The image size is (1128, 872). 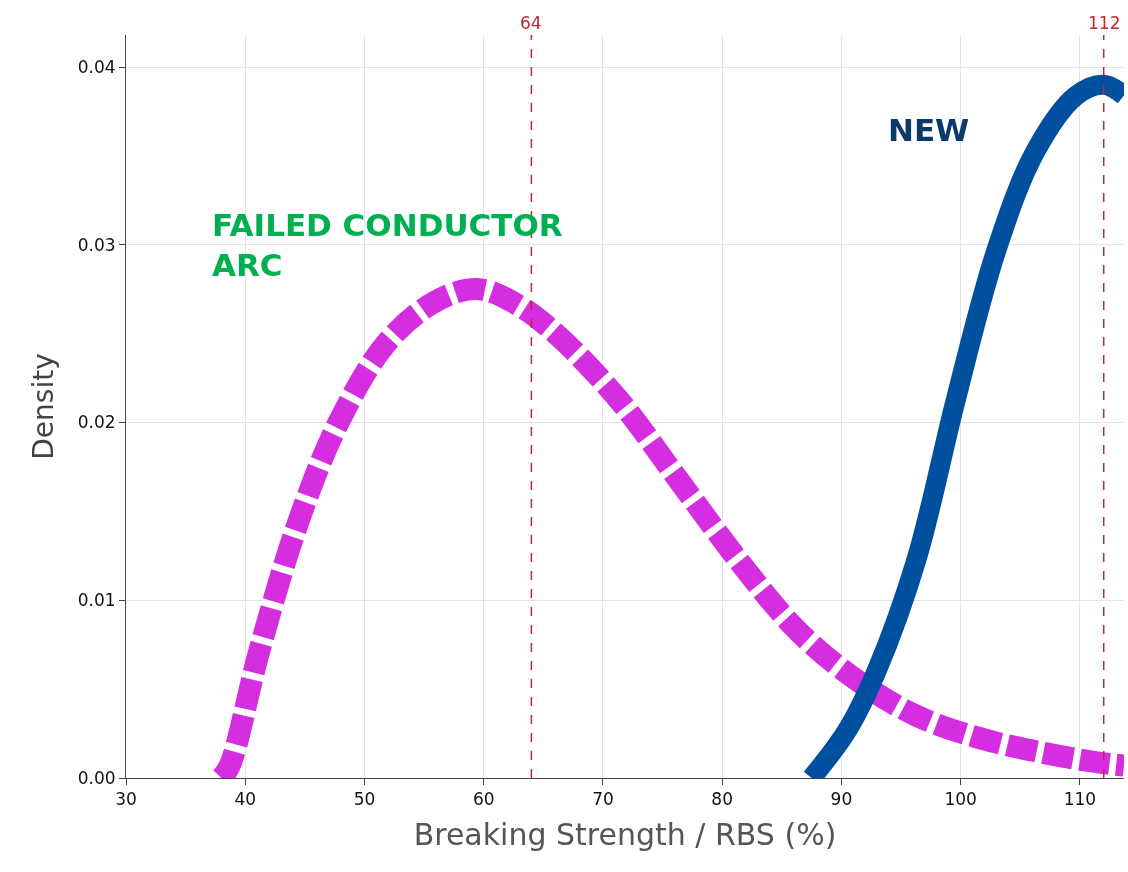 What do you see at coordinates (625, 834) in the screenshot?
I see `x-axis-title: Breaking Strength / RBS (%)` at bounding box center [625, 834].